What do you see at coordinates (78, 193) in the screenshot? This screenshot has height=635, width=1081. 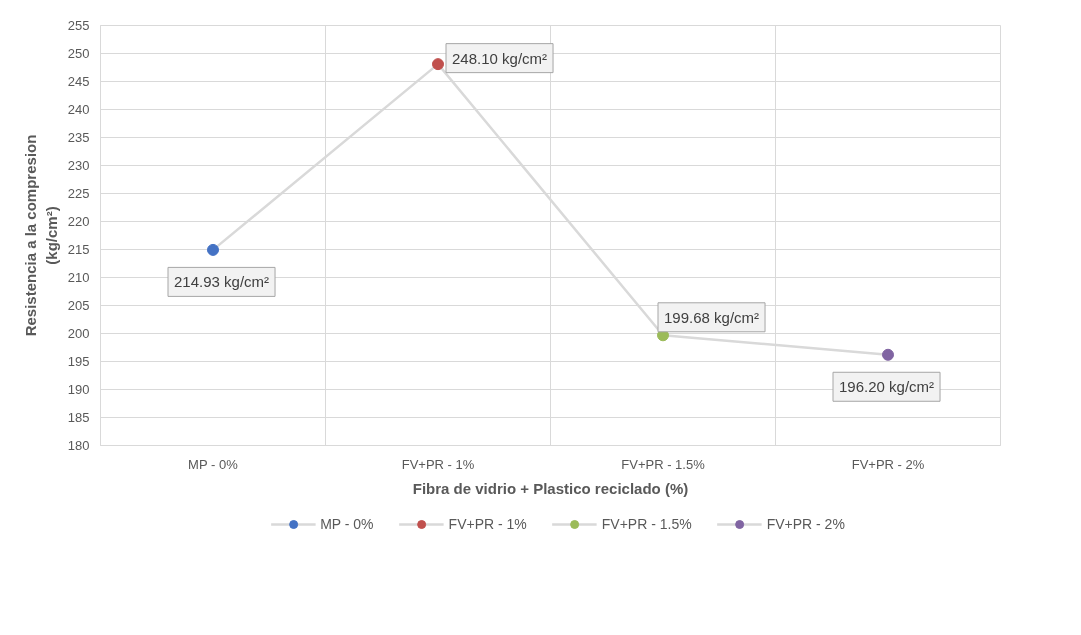 I see `y-tick-label: 225` at bounding box center [78, 193].